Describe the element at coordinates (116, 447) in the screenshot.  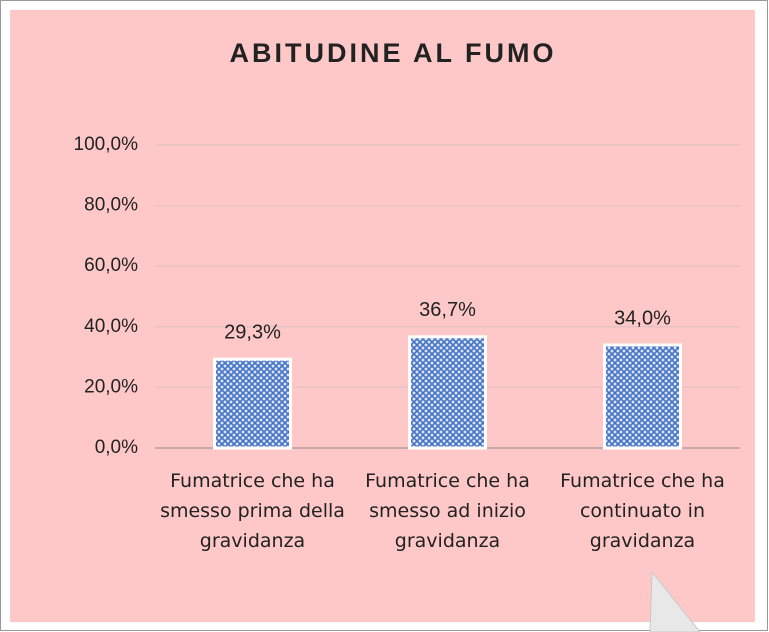
I see `y-tick-label: 0,0%` at that location.